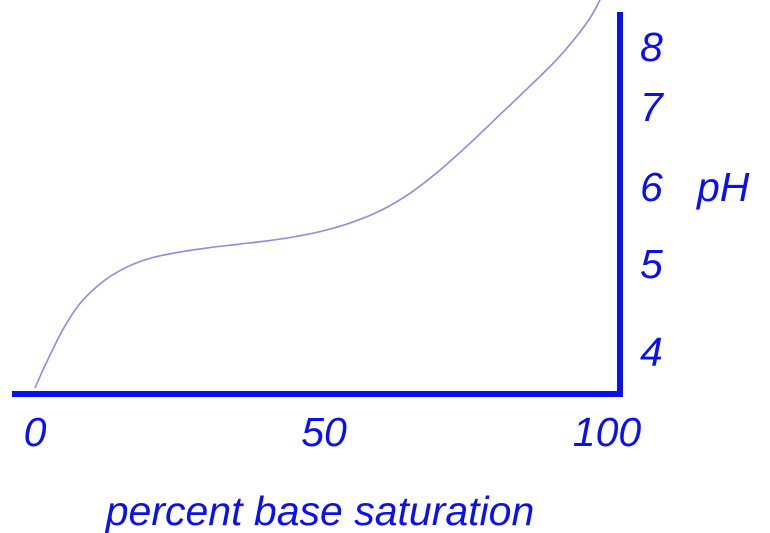  I want to click on y-tick-label: 4, so click(651, 352).